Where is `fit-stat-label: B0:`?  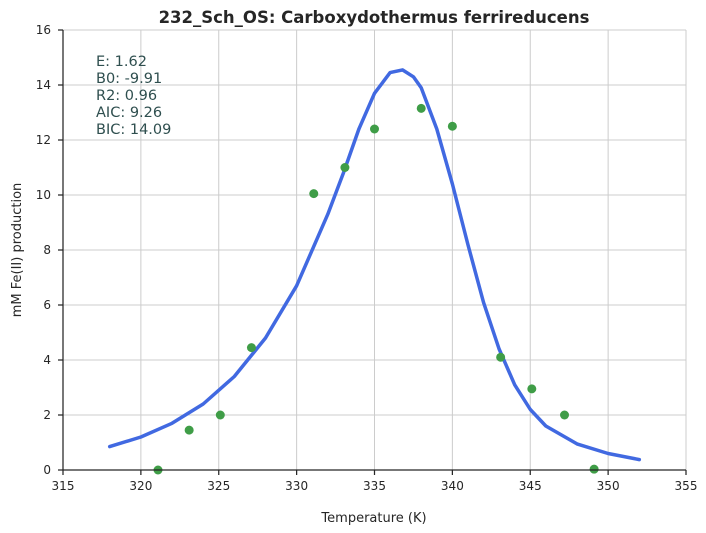 fit-stat-label: B0: is located at coordinates (110, 79).